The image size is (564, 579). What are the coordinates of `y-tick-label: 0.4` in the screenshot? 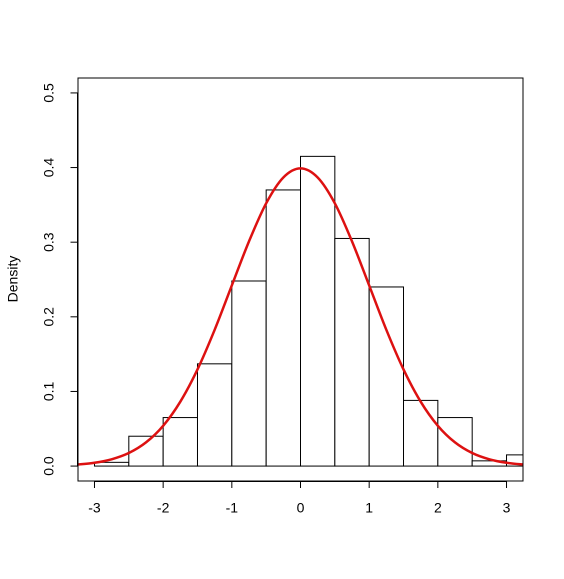 It's located at (49, 168).